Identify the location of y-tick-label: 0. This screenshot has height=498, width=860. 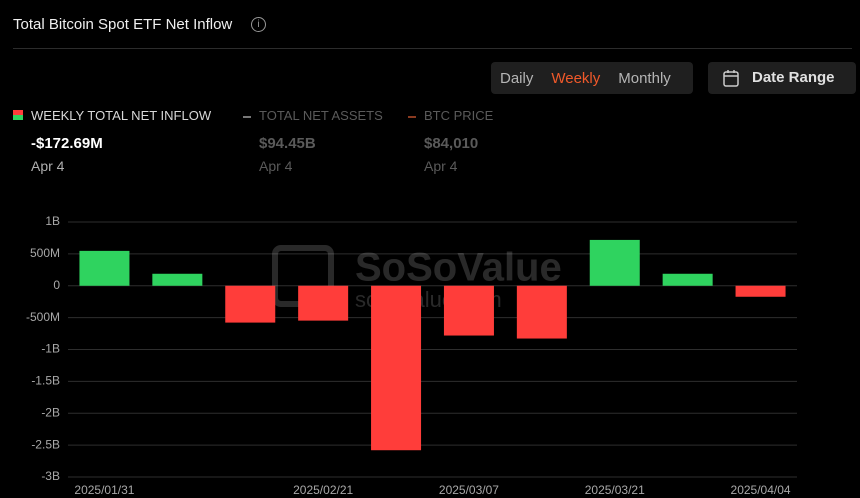
(56, 285).